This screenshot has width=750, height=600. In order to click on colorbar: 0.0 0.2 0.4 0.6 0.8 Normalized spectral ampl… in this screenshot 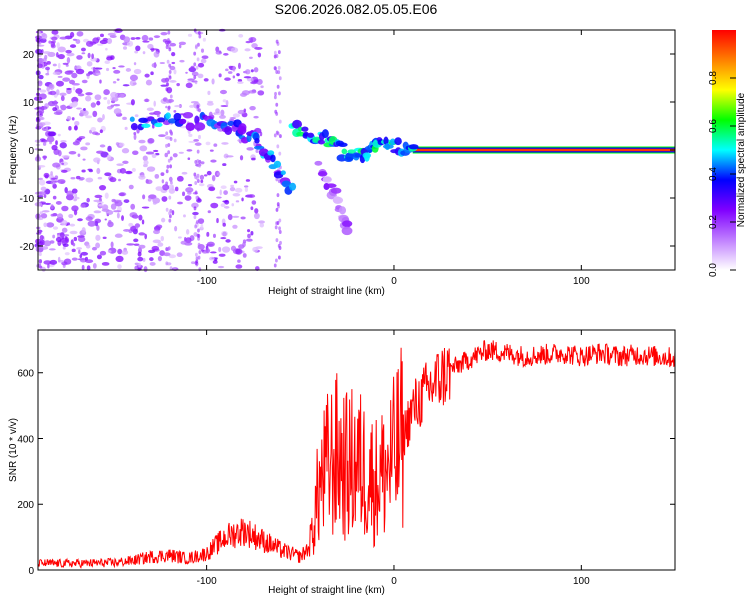, I will do `click(727, 153)`.